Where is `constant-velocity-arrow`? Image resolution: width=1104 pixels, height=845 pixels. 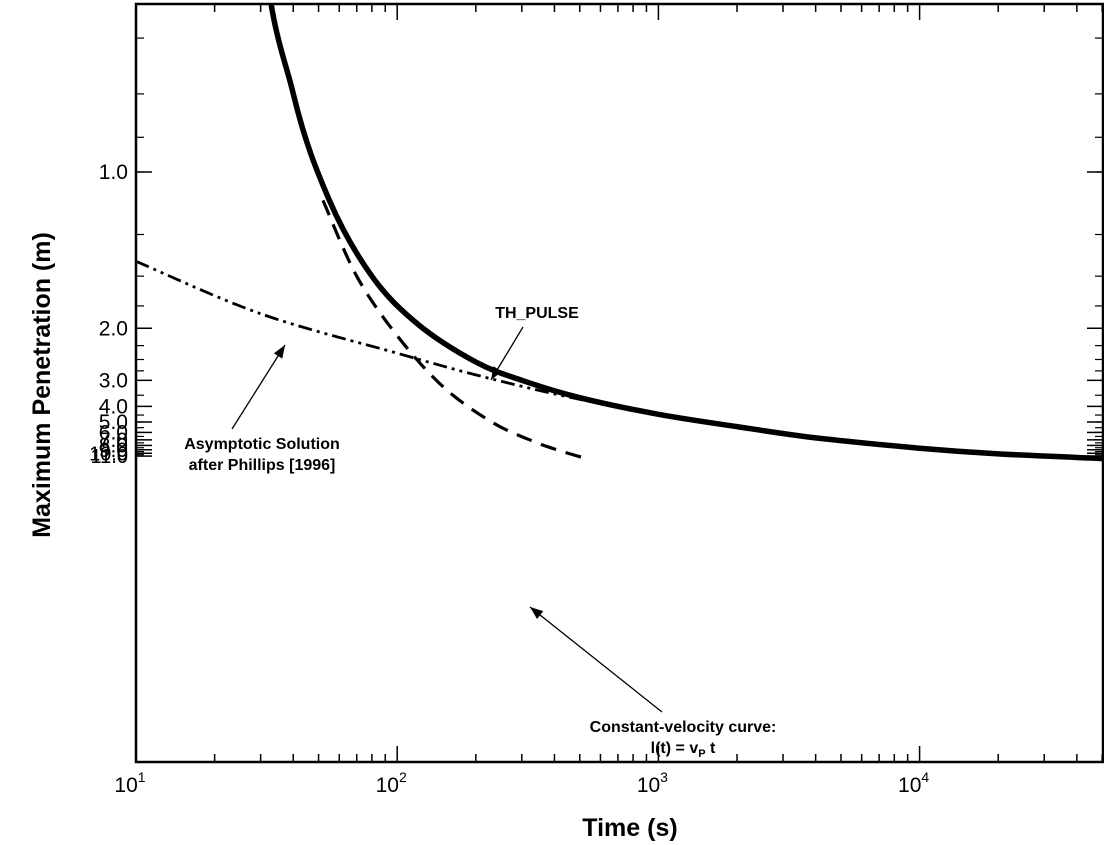
constant-velocity-arrow is located at coordinates (596, 659).